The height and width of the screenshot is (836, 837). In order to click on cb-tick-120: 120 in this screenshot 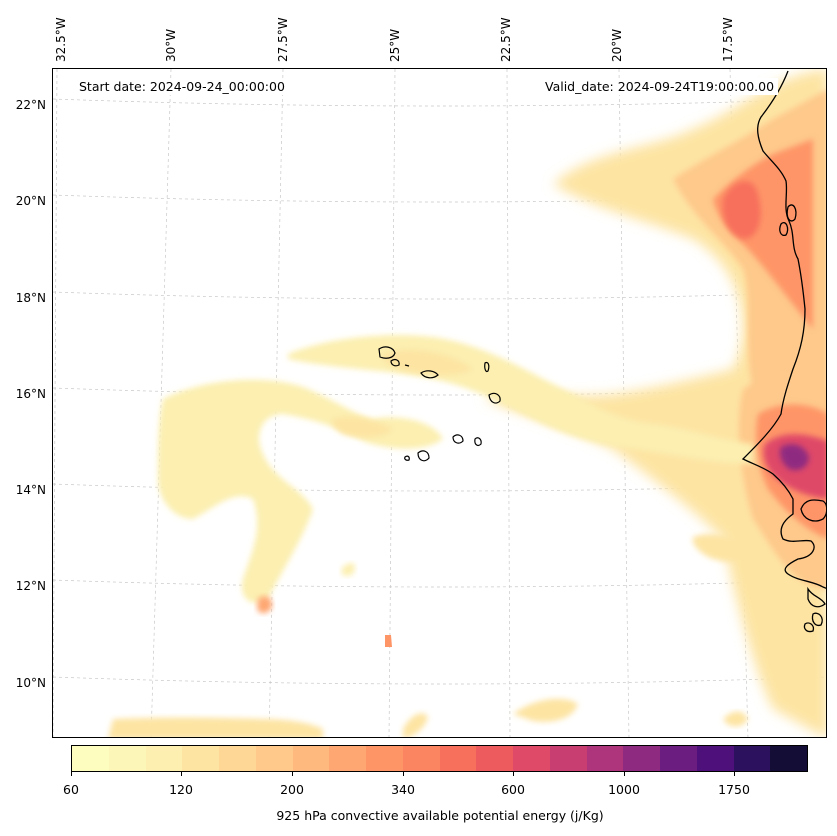, I will do `click(181, 789)`.